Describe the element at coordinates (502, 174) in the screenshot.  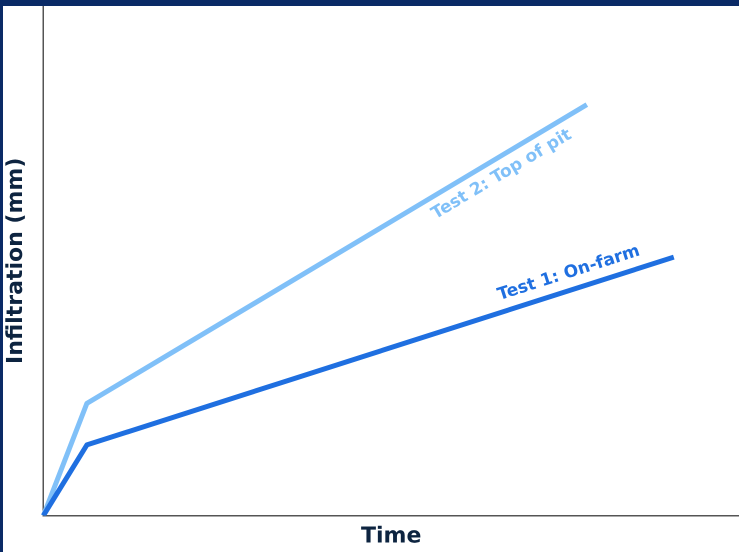
I see `text: Test 2: Top of pit` at that location.